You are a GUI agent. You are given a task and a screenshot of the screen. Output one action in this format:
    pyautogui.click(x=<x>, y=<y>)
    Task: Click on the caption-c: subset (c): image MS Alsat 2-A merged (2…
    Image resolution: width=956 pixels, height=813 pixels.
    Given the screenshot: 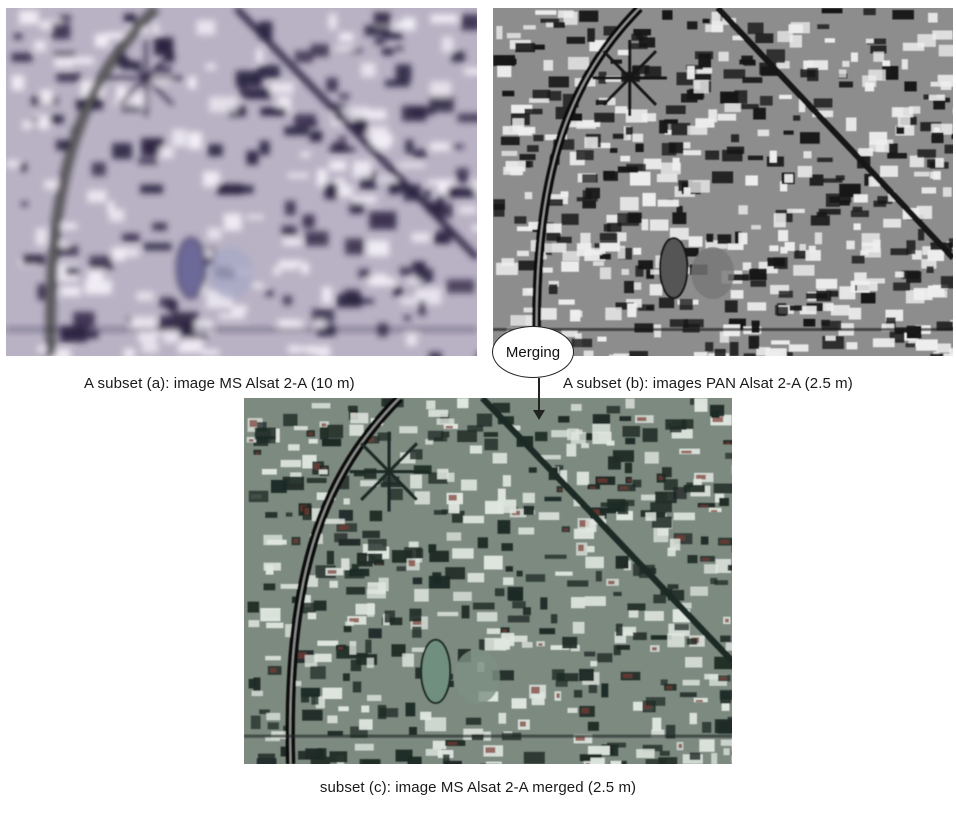 What is the action you would take?
    pyautogui.click(x=478, y=787)
    